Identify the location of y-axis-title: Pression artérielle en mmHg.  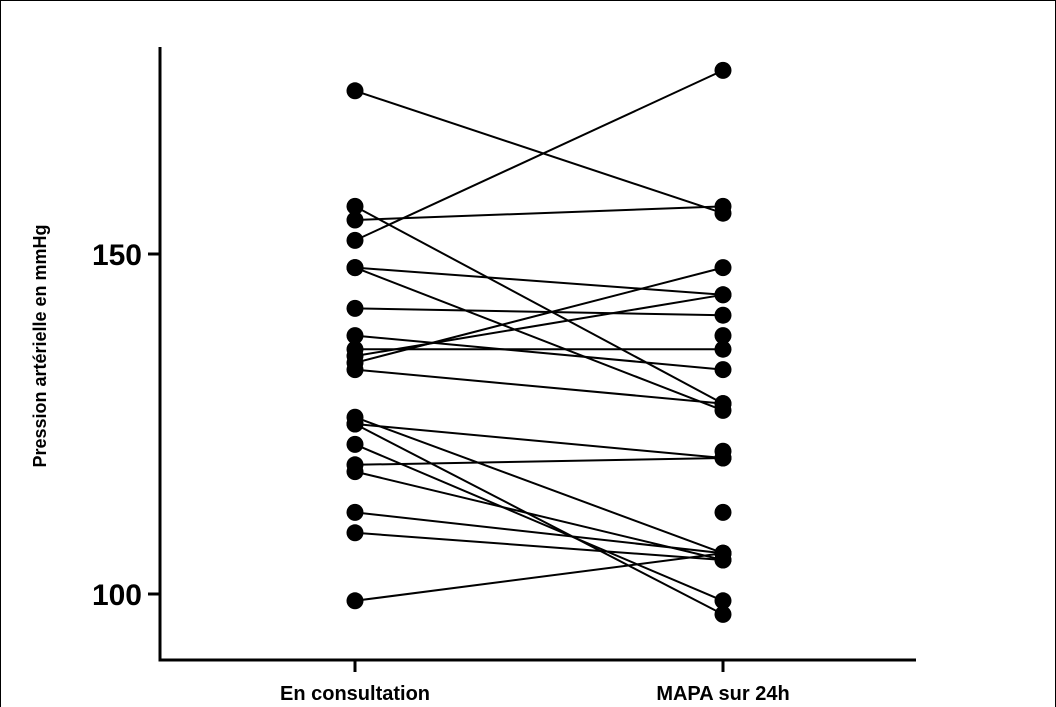
(40, 345).